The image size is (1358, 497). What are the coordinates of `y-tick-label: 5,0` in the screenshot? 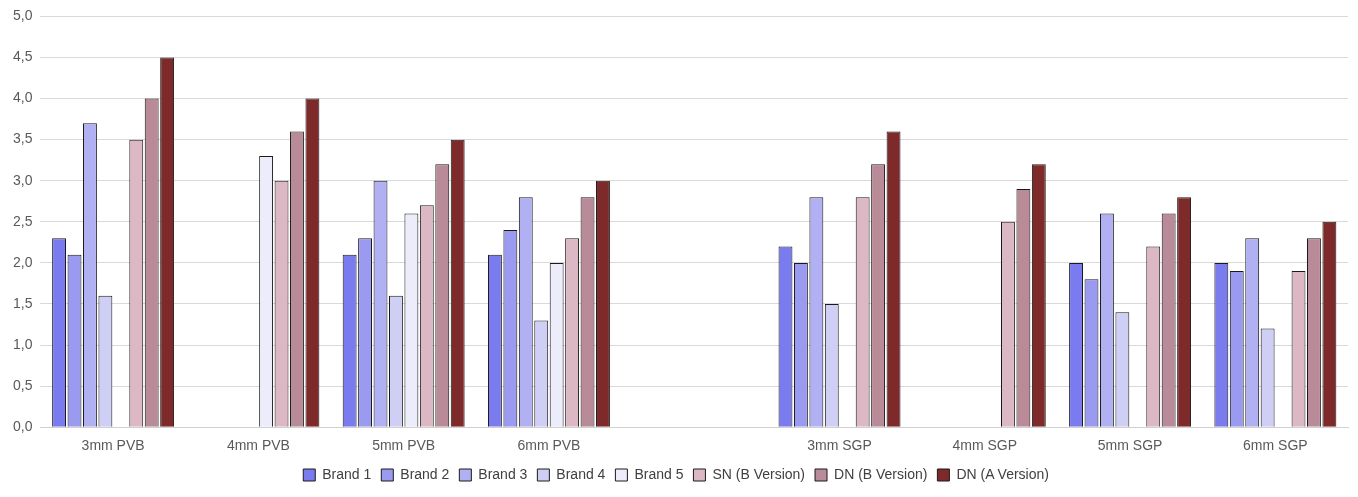 It's located at (22, 15).